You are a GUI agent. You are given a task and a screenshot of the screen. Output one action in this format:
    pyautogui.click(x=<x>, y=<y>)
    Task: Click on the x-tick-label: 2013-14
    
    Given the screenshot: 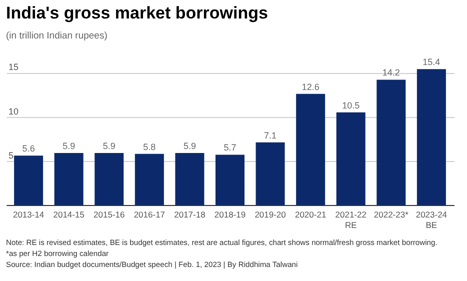 What is the action you would take?
    pyautogui.click(x=28, y=215)
    